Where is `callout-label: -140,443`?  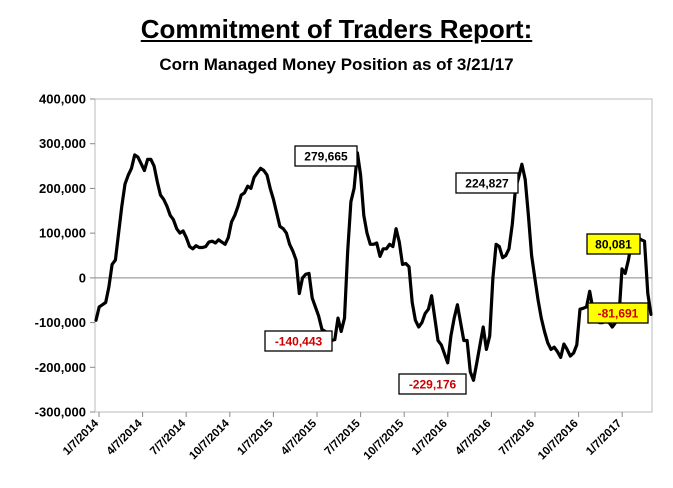 callout-label: -140,443 is located at coordinates (299, 341).